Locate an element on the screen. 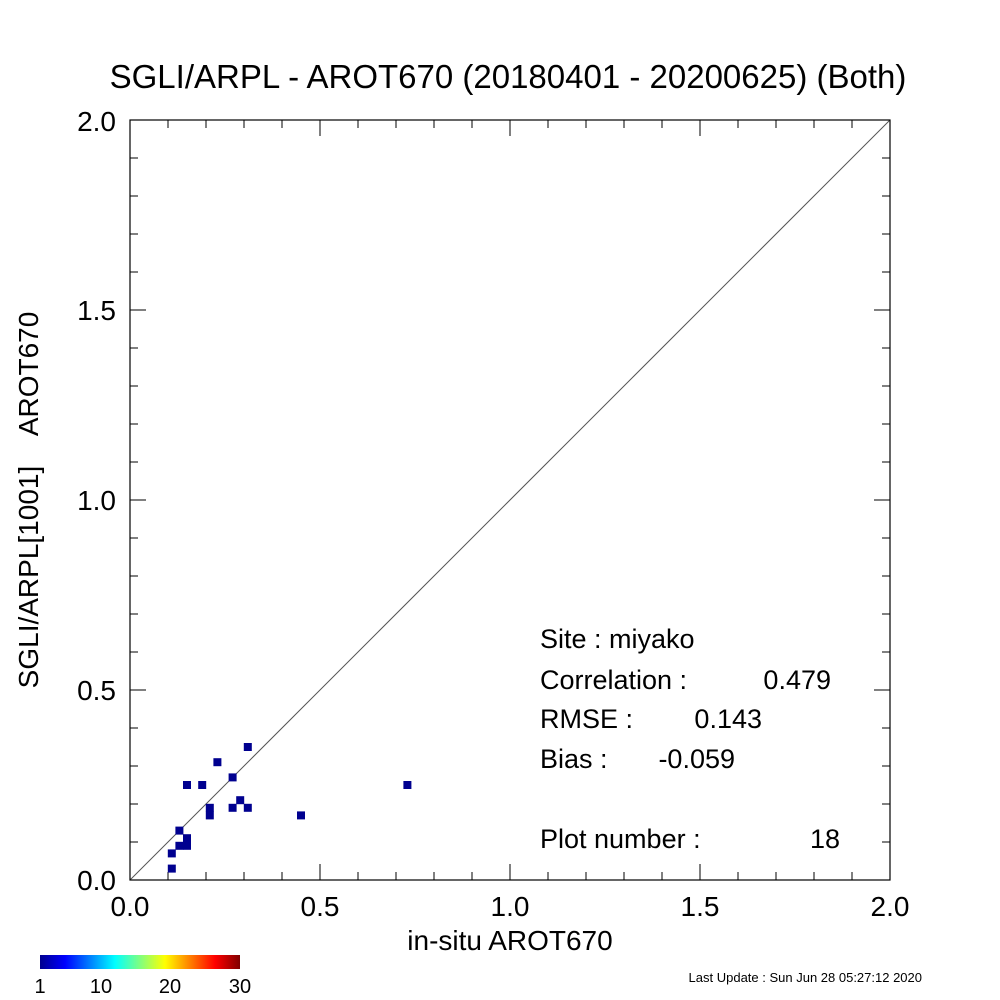  x-tick-label: 1.0 is located at coordinates (510, 906).